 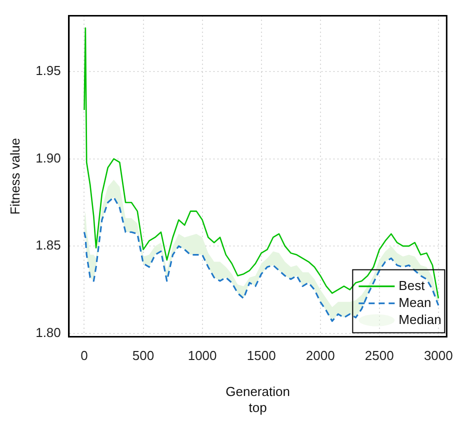 I want to click on y-axis-title: Fitness value, so click(x=14, y=176).